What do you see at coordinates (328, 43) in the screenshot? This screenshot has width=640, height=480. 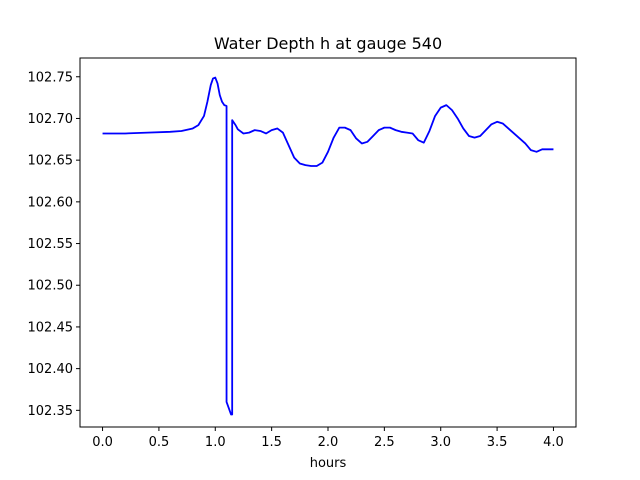 I see `chart-title: Water Depth h at gauge 540` at bounding box center [328, 43].